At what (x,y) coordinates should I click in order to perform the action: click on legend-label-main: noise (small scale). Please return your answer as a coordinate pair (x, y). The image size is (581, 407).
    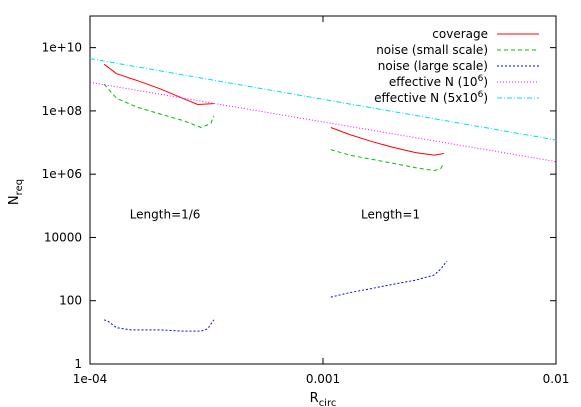
    Looking at the image, I should click on (432, 50).